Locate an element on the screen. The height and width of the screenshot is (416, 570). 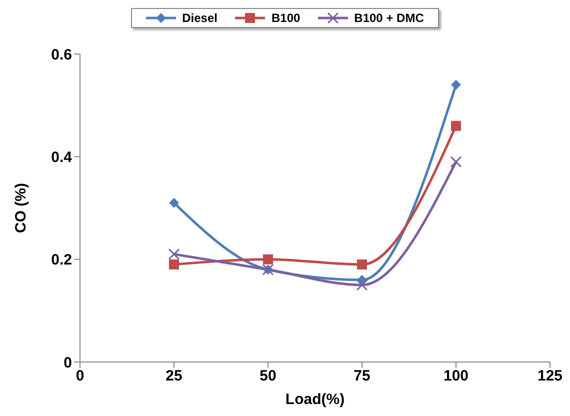
legend-label: B100 is located at coordinates (285, 18).